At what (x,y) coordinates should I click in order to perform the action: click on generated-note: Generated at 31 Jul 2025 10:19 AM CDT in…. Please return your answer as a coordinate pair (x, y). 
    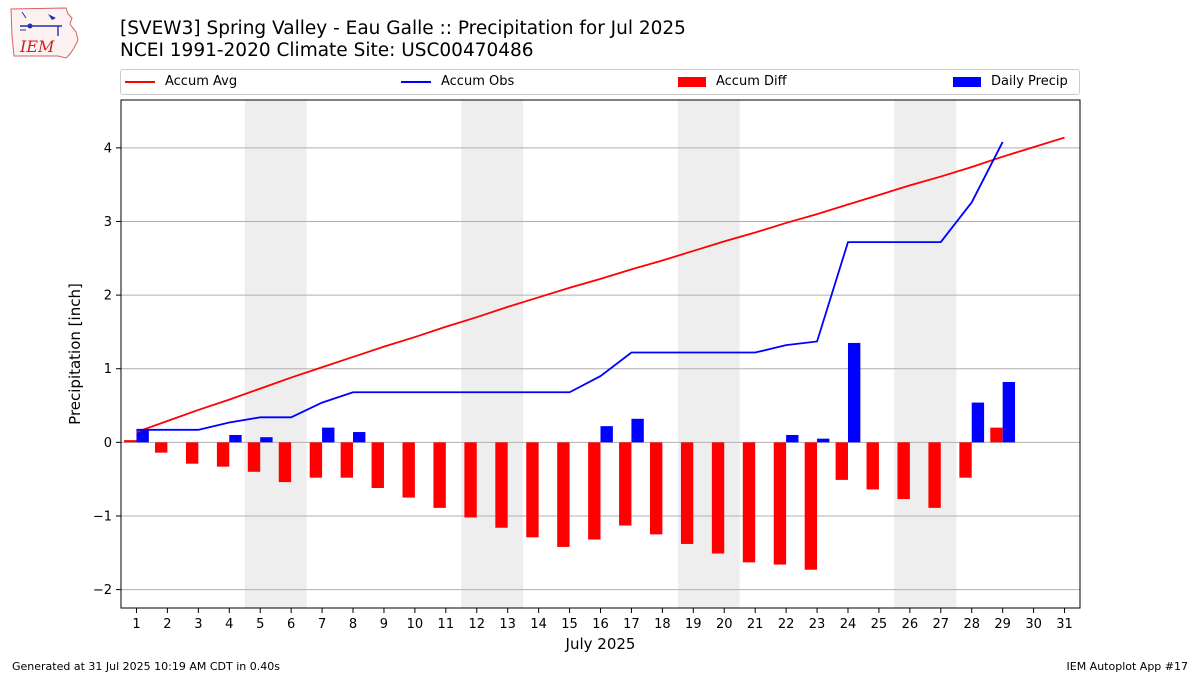
    Looking at the image, I should click on (146, 666).